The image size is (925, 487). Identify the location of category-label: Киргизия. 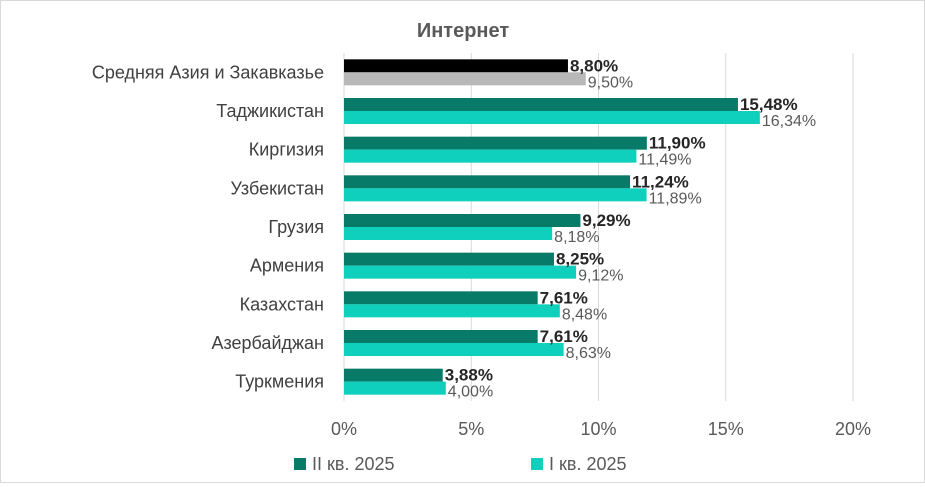
(286, 150).